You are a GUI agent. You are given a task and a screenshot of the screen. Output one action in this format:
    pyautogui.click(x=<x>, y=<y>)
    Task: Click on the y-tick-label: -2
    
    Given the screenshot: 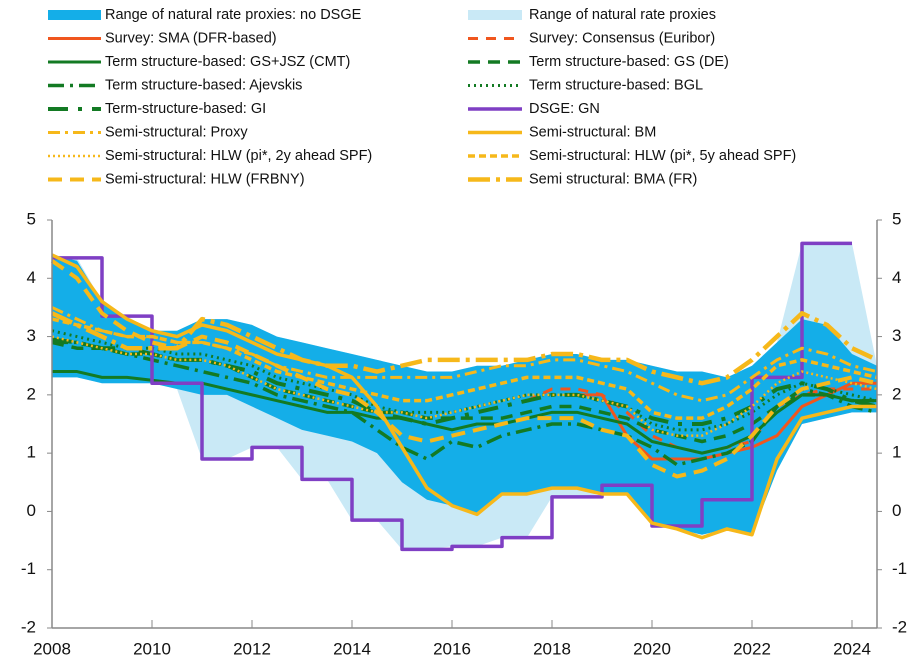 What is the action you would take?
    pyautogui.click(x=28, y=626)
    